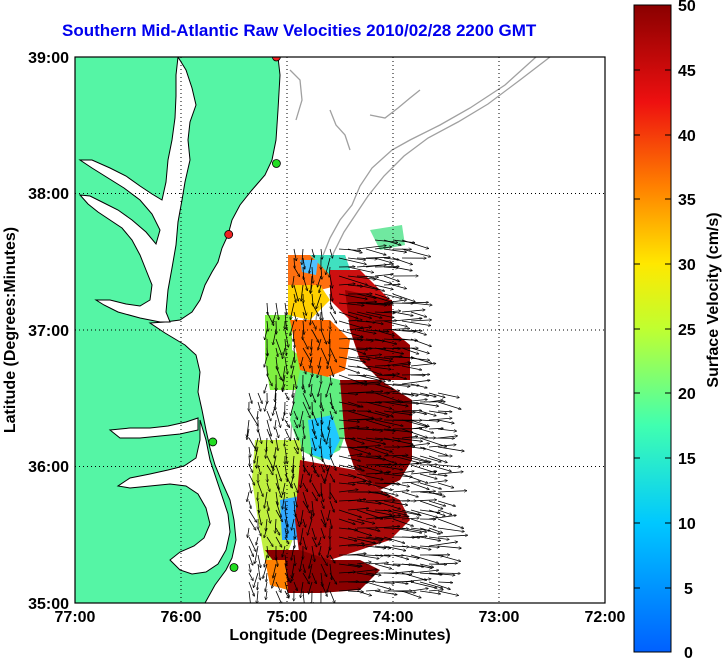 The height and width of the screenshot is (659, 724). I want to click on x-axis-label: Longitude (Degrees:Minutes), so click(339, 635).